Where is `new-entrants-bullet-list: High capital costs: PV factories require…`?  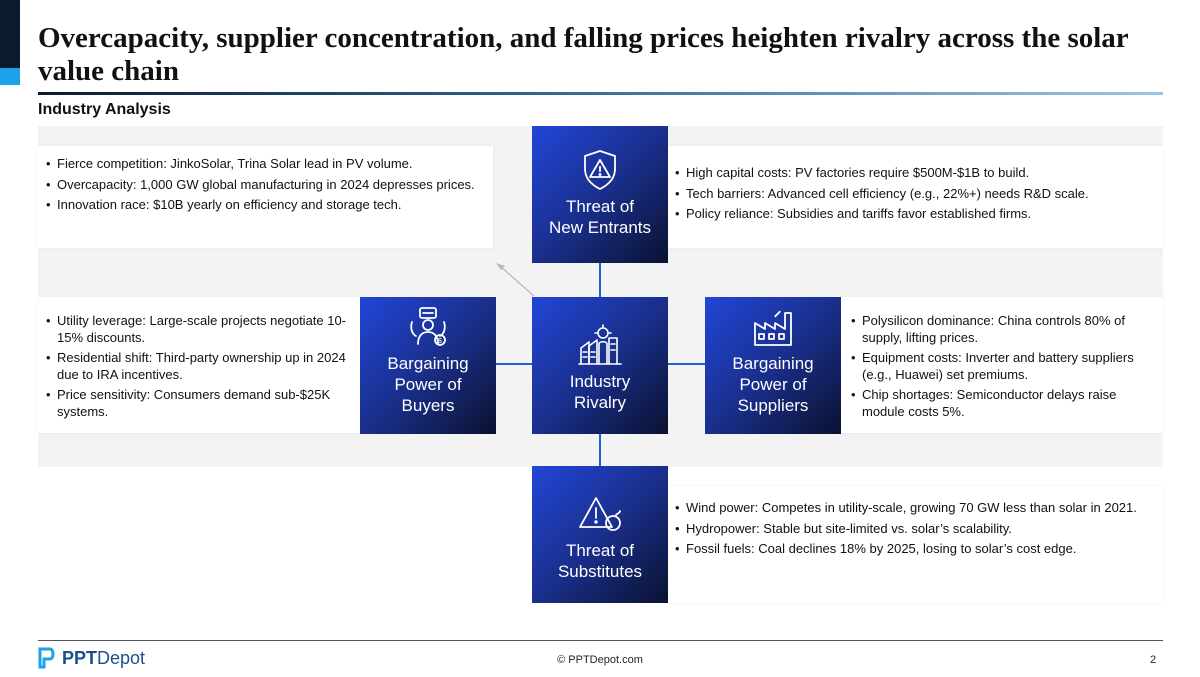
new-entrants-bullet-list: High capital costs: PV factories require… is located at coordinates (915, 194).